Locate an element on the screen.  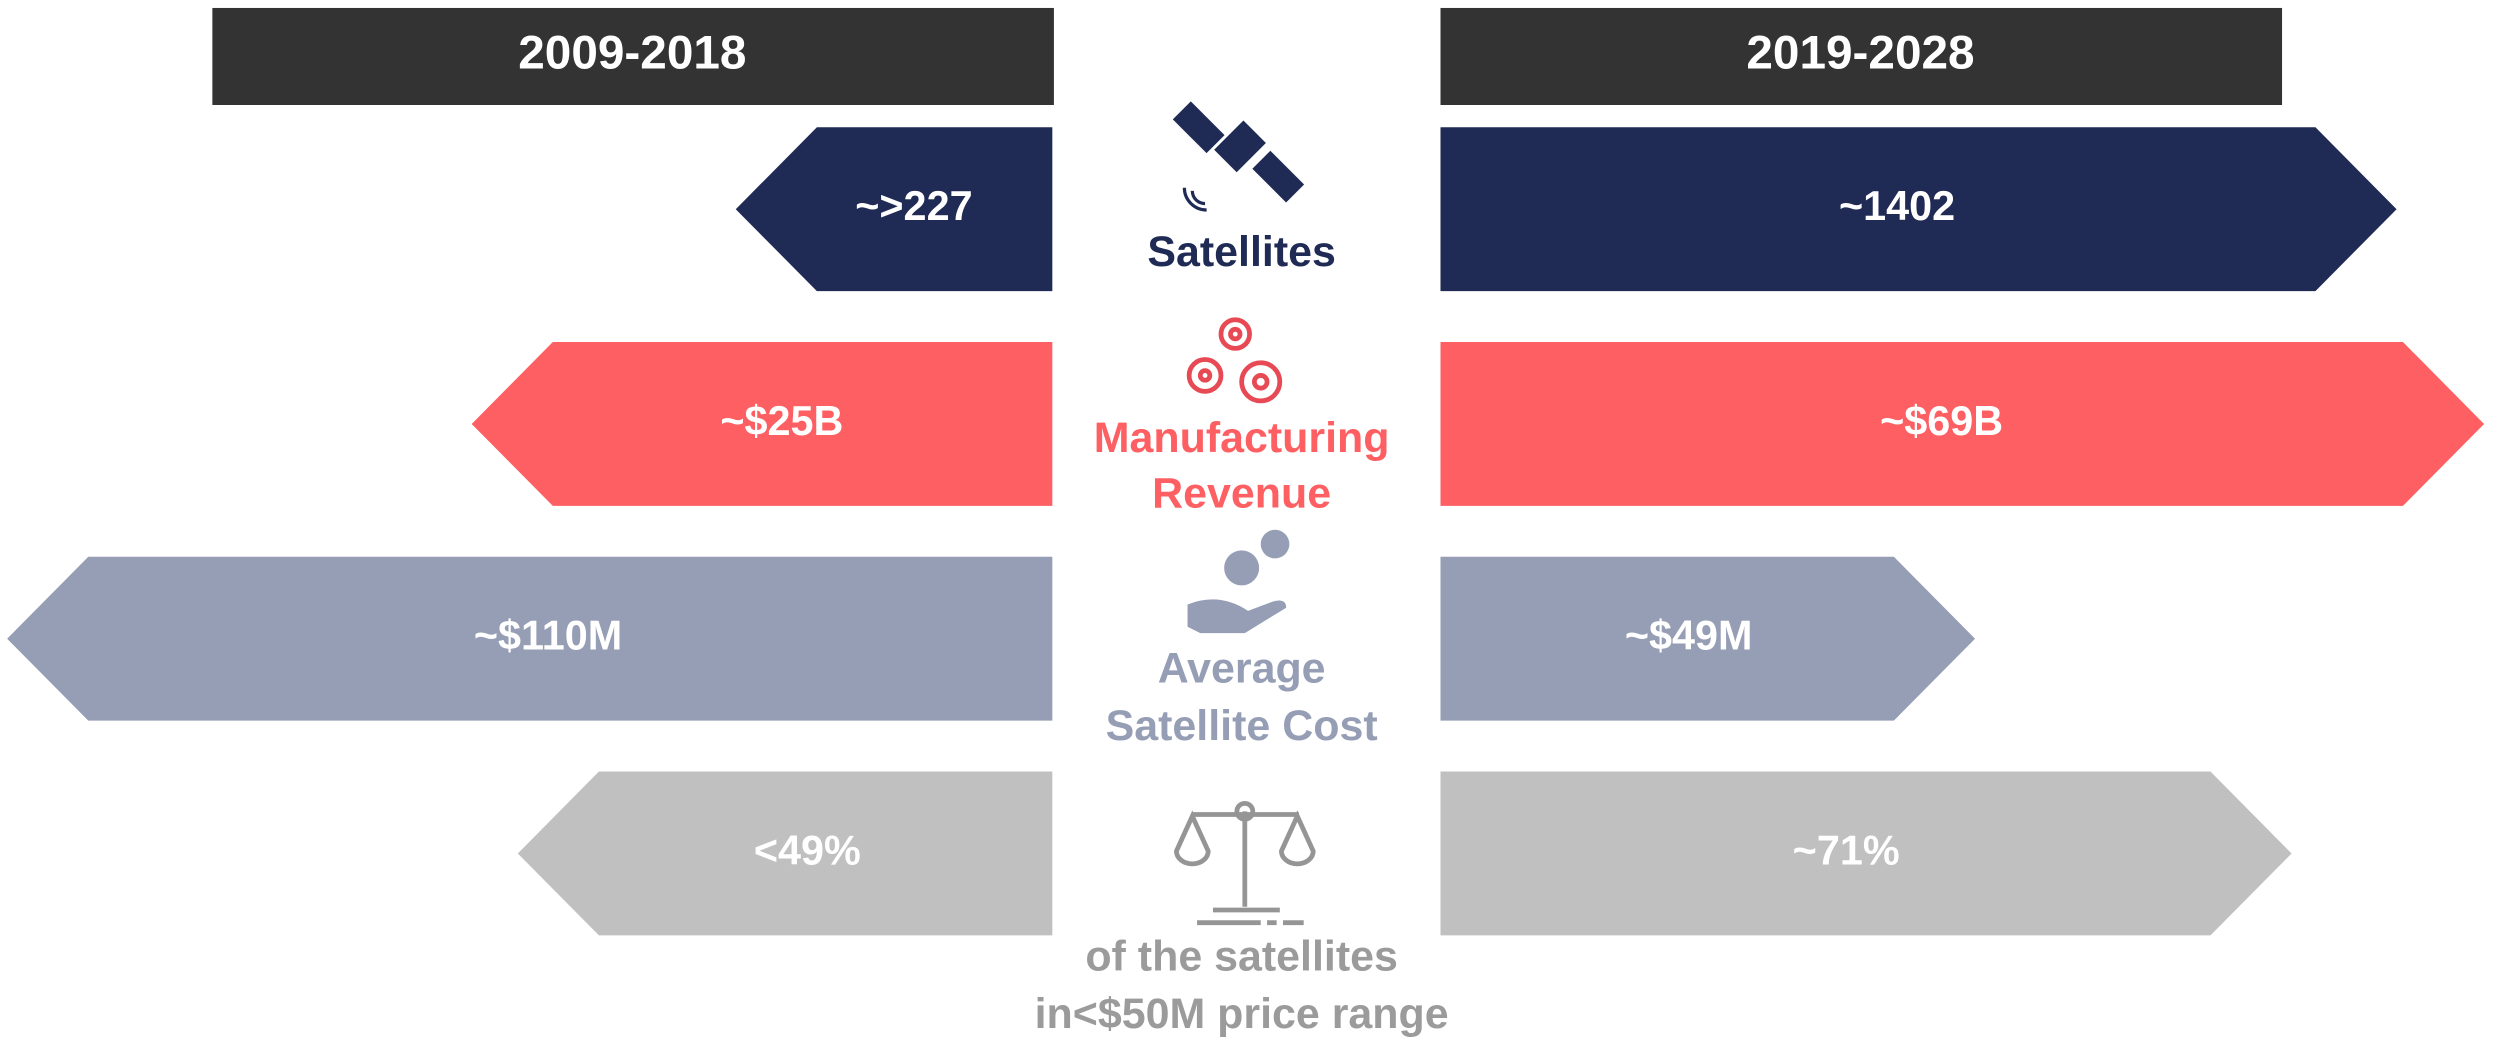
satellite-icon is located at coordinates (1238, 156).